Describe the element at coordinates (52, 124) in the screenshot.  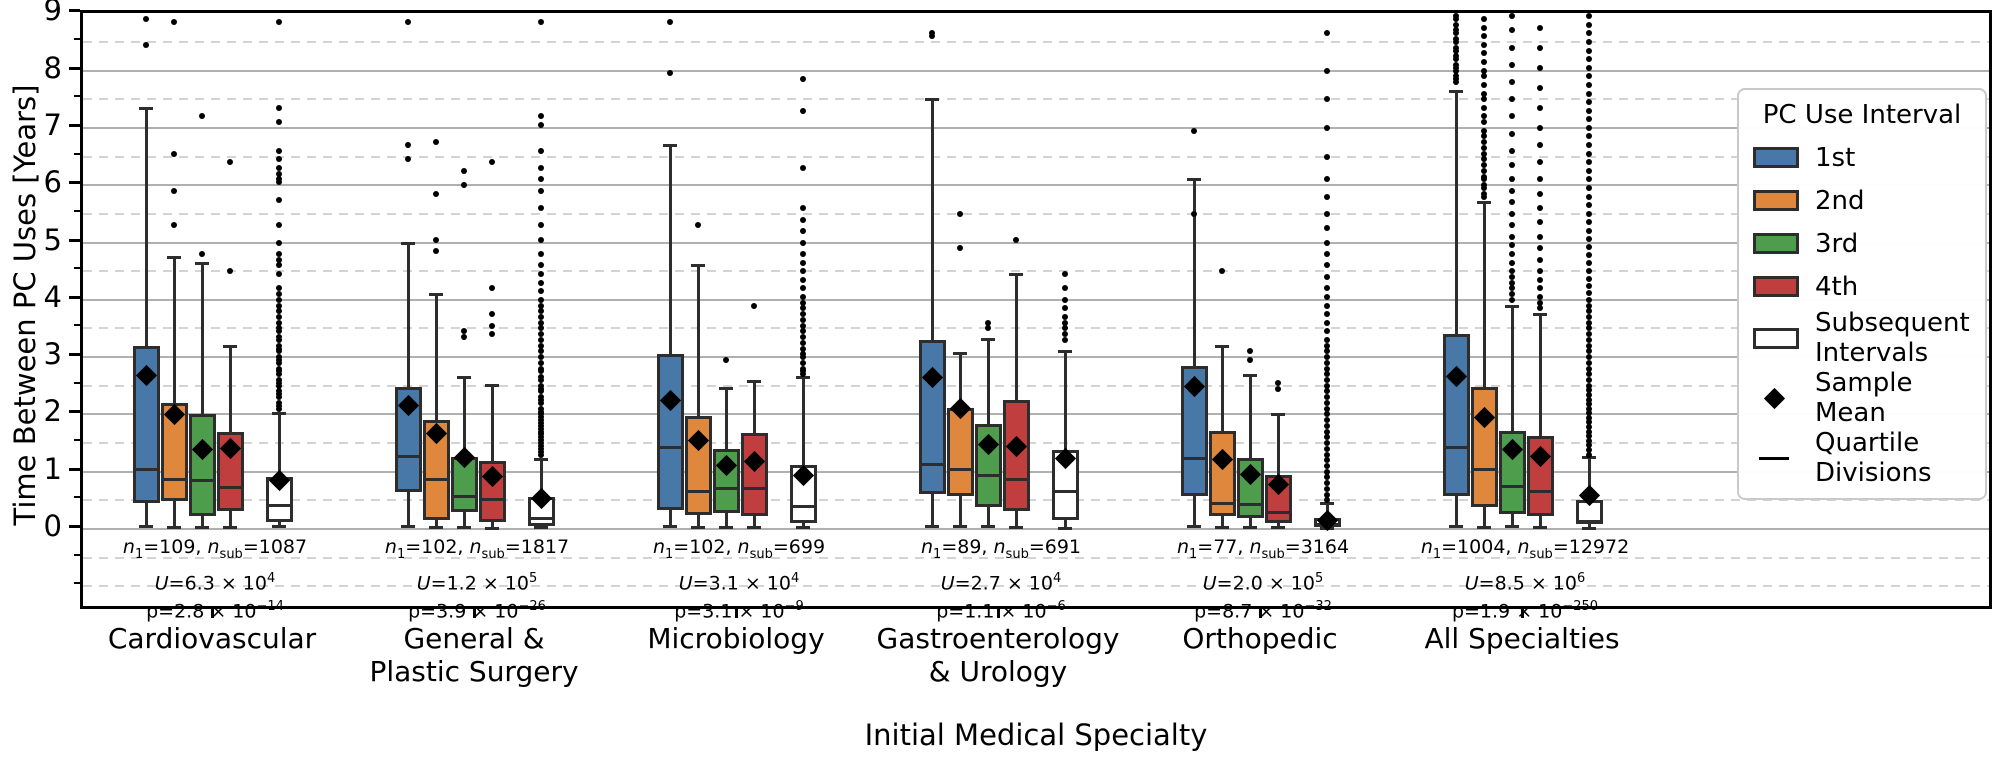
I see `y-tick-label: 7` at that location.